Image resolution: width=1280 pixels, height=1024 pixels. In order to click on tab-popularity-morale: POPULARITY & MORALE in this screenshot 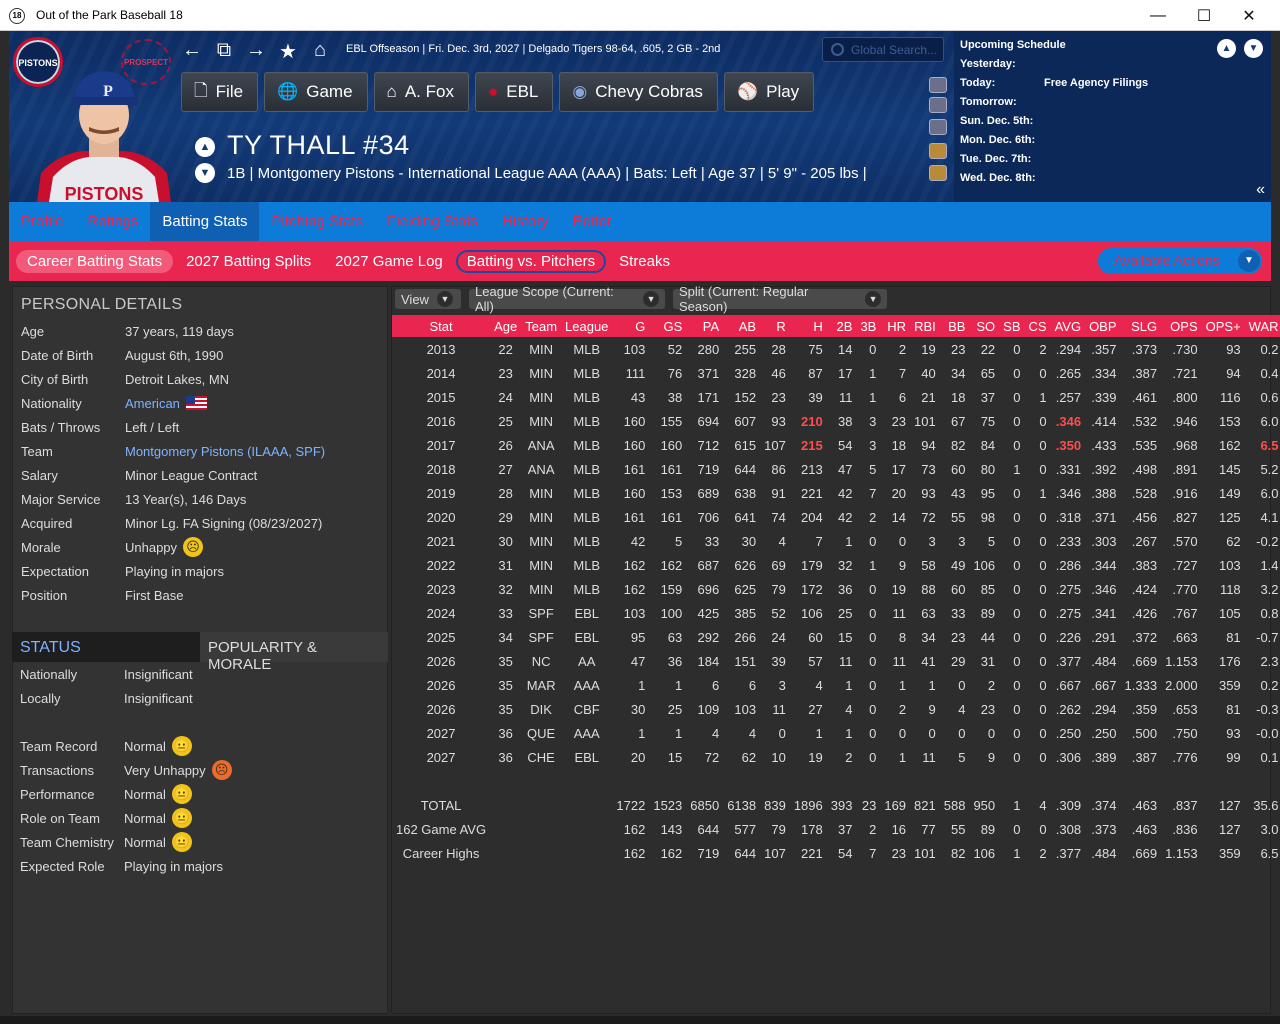, I will do `click(294, 652)`.